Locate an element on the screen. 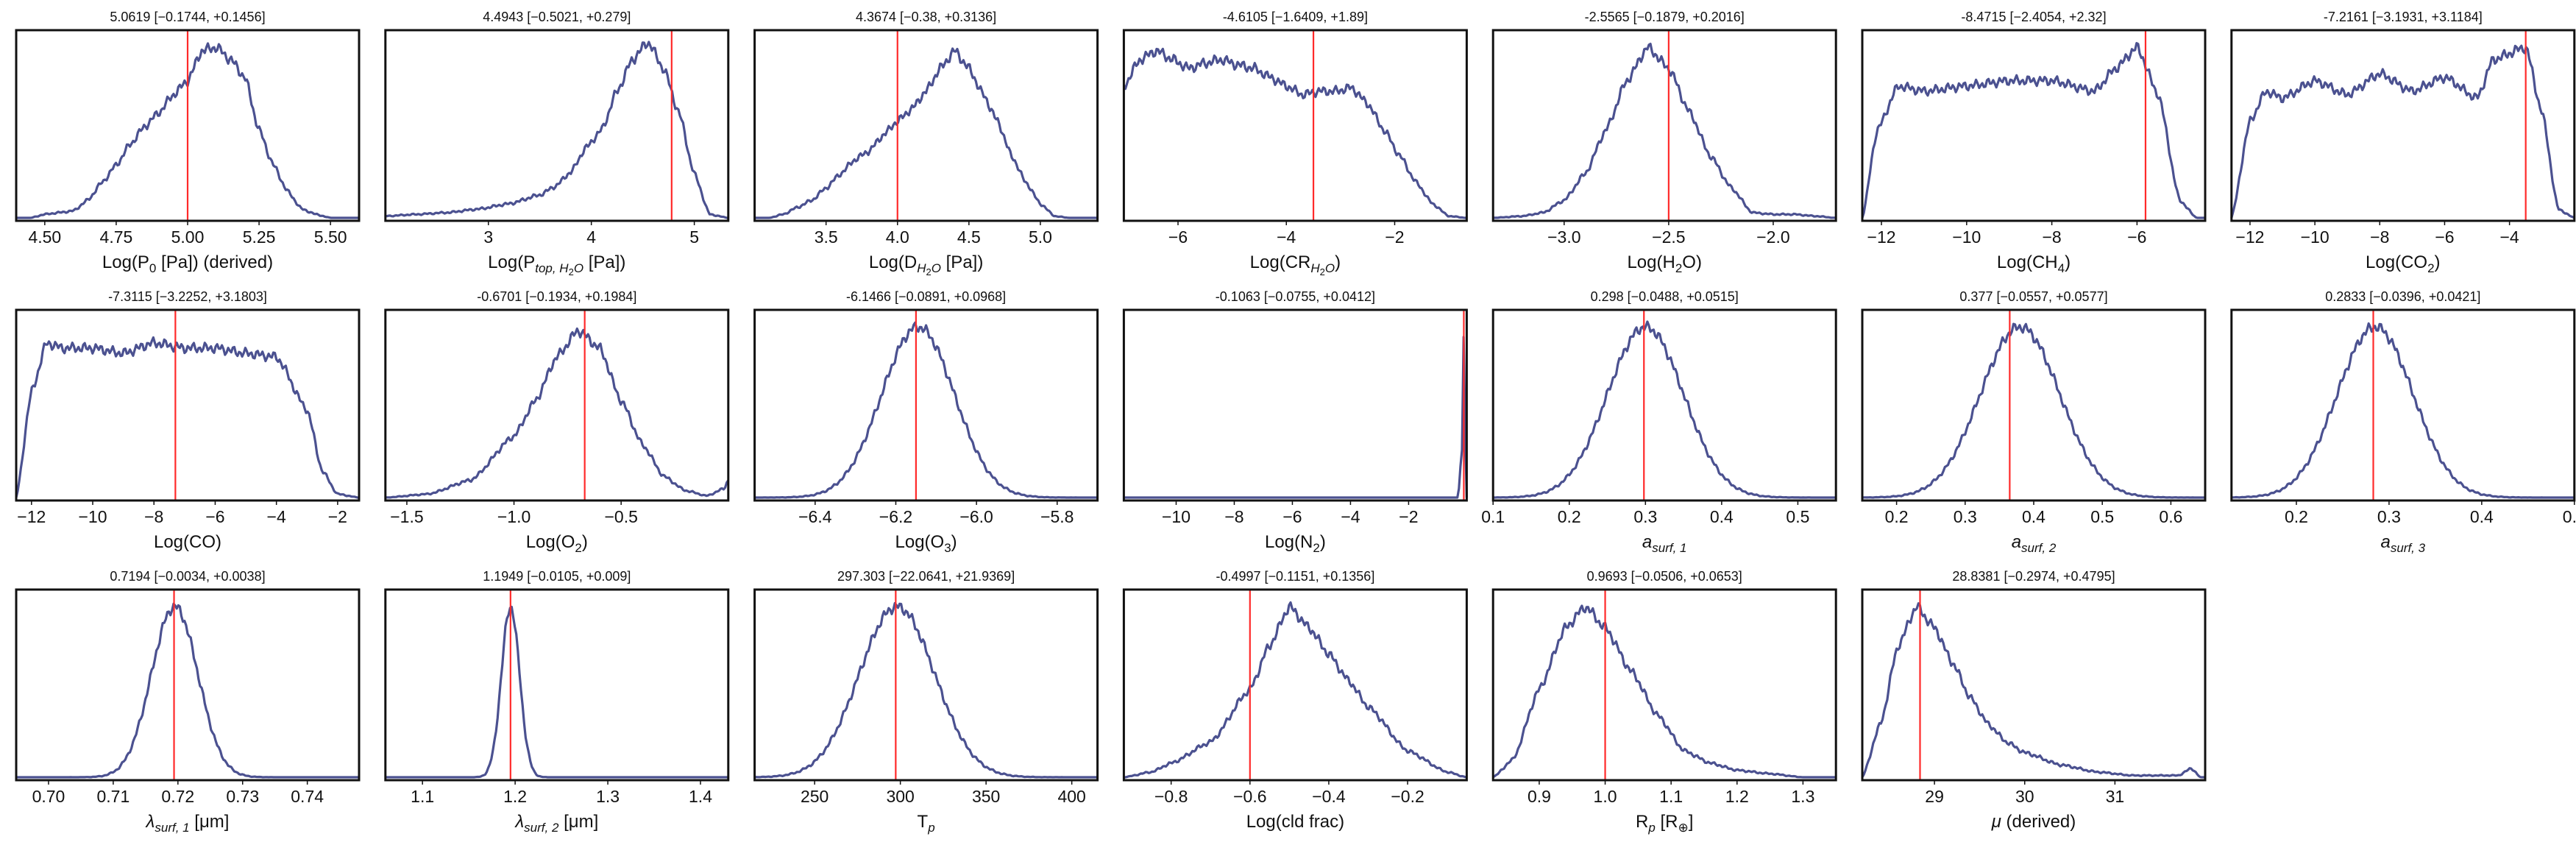 The image size is (2576, 856). x-tick-label: 29 is located at coordinates (1934, 796).